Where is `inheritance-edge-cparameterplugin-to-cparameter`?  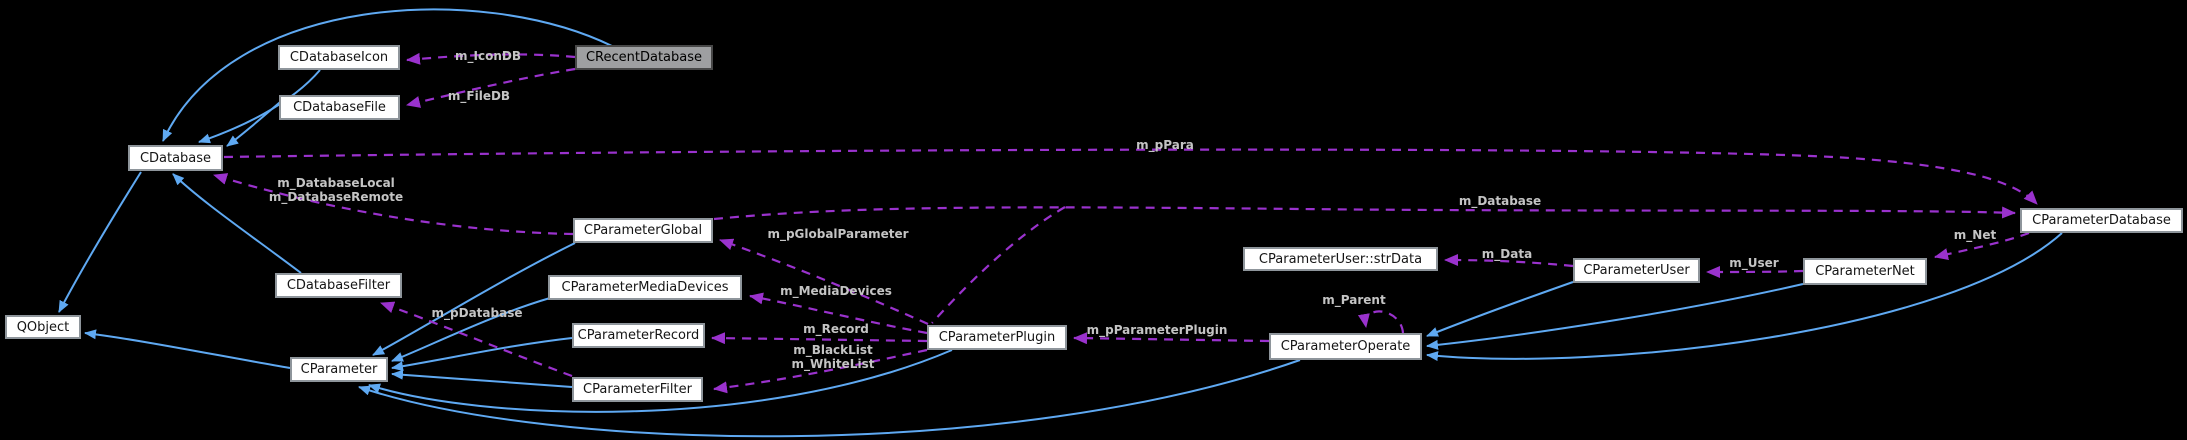 inheritance-edge-cparameterplugin-to-cparameter is located at coordinates (660, 381).